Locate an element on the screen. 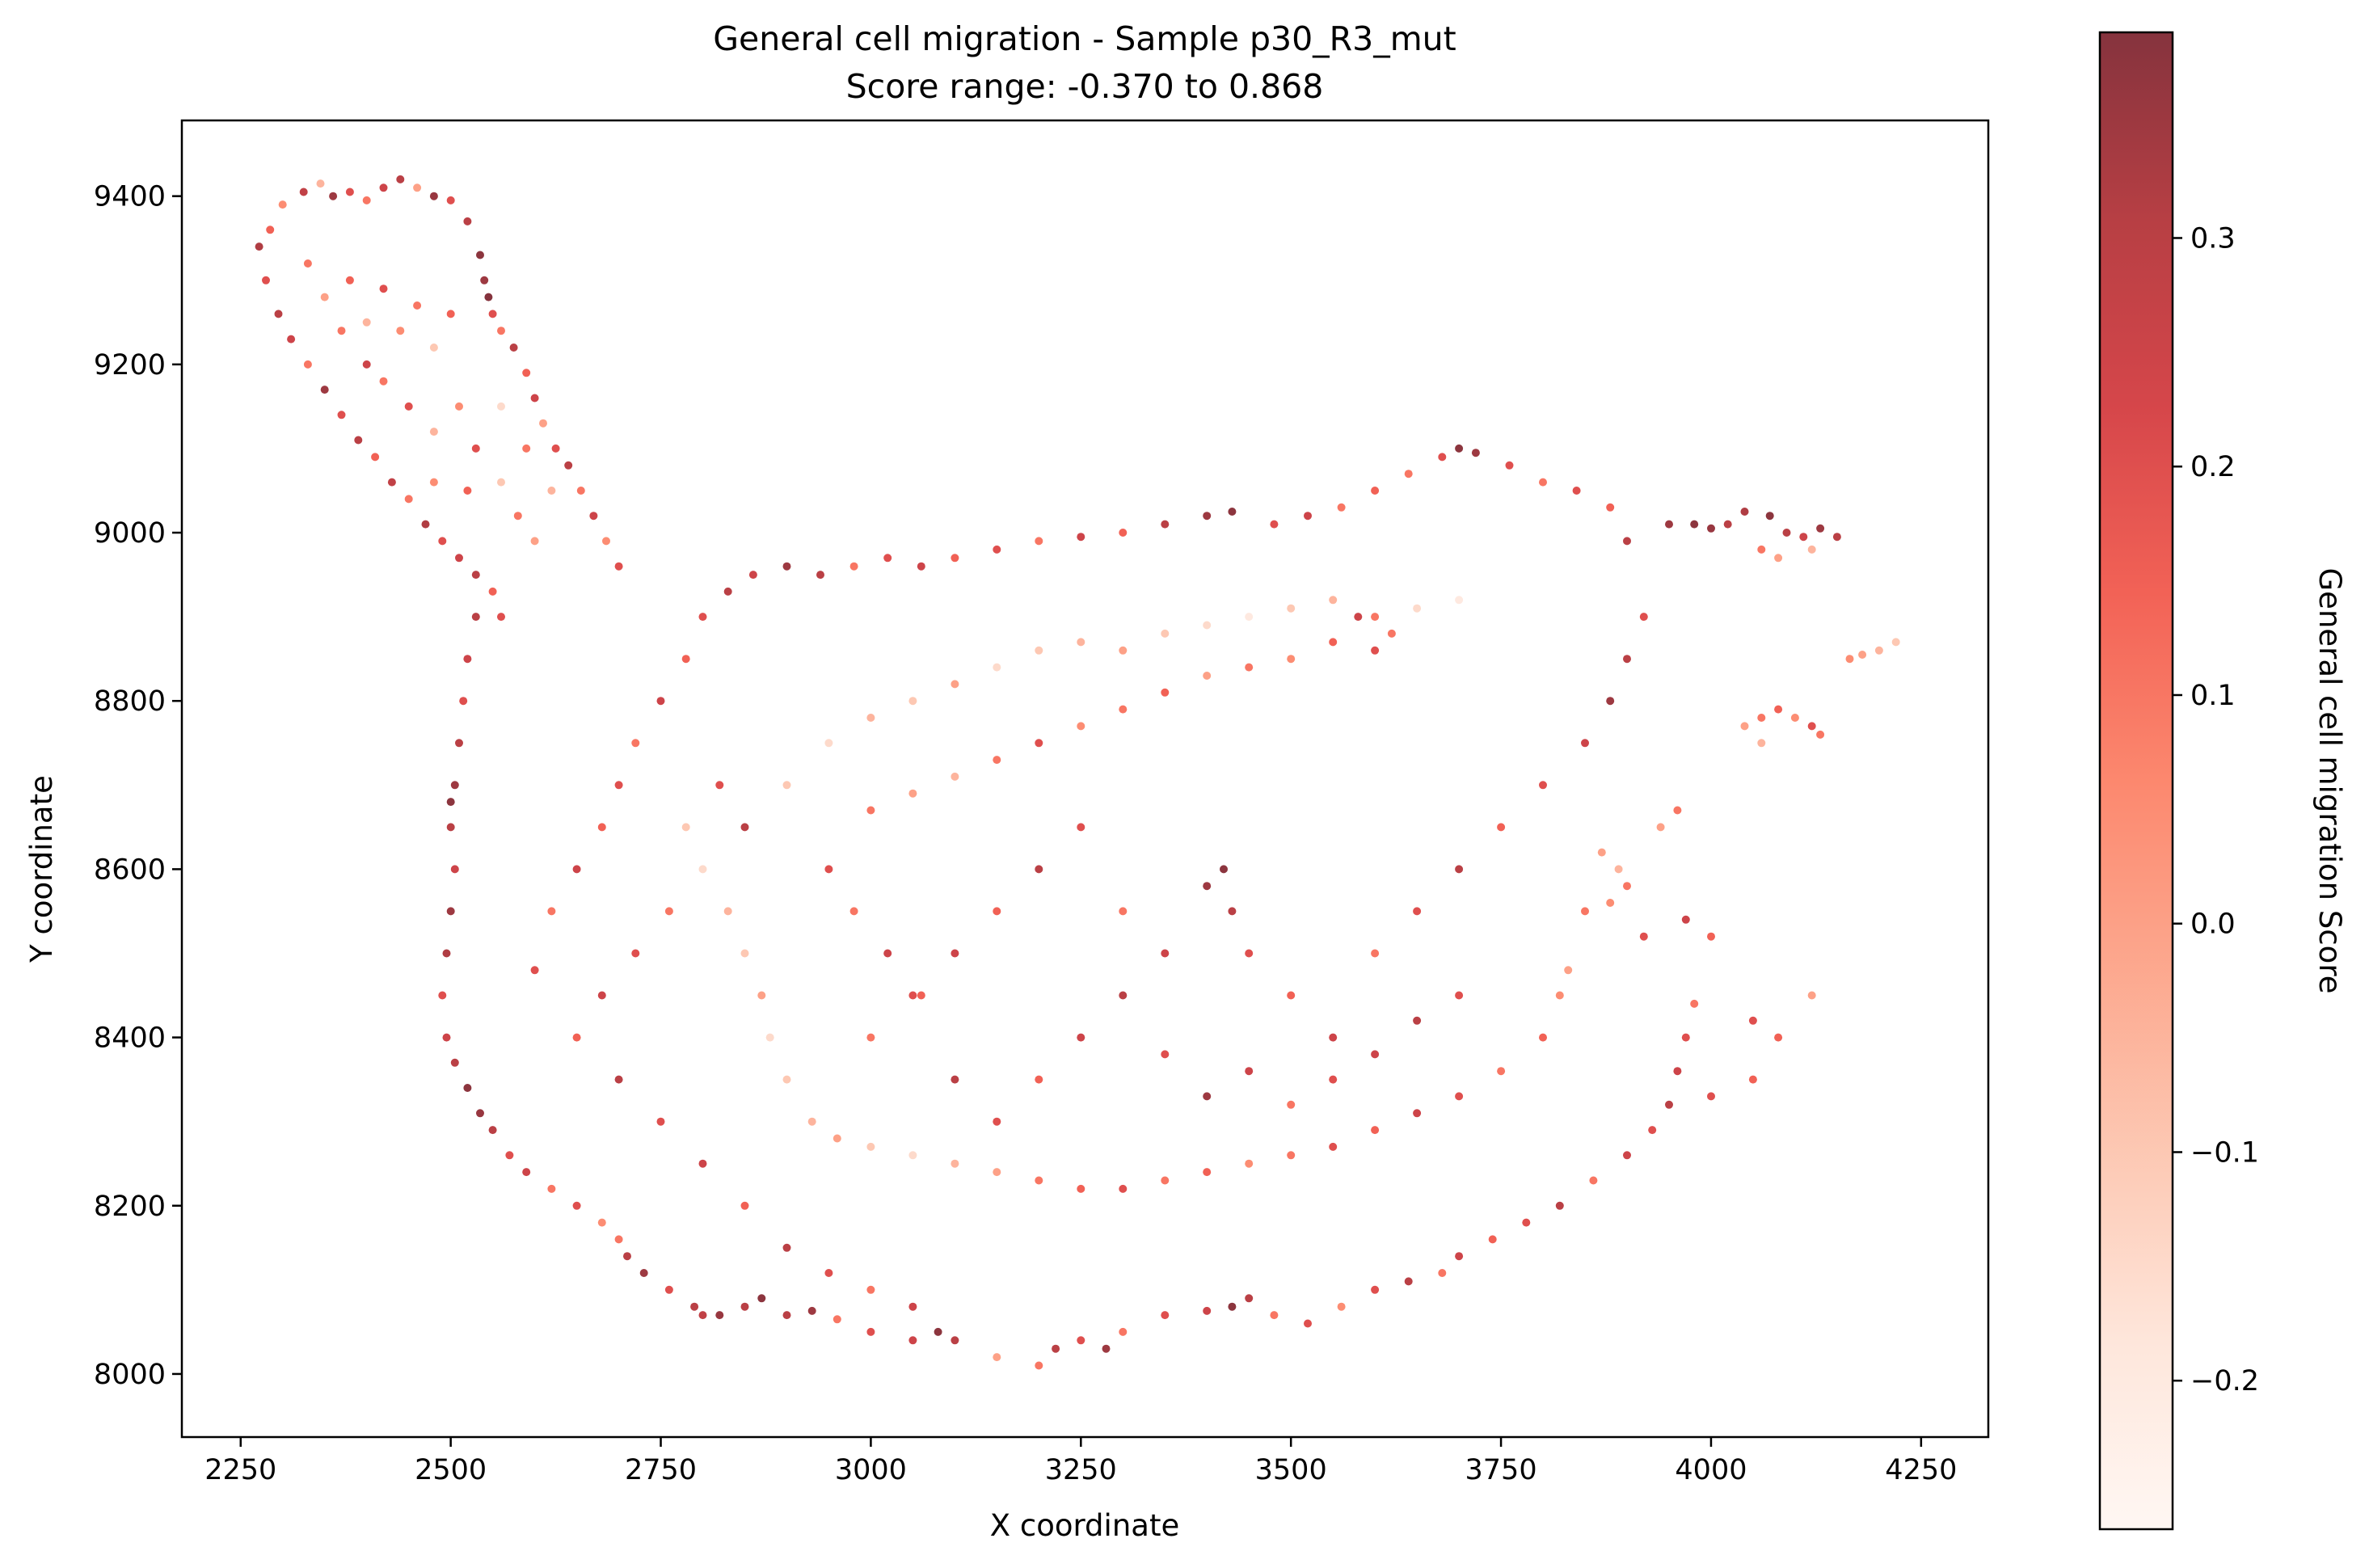  x-tick-label: 3000 is located at coordinates (871, 1470).